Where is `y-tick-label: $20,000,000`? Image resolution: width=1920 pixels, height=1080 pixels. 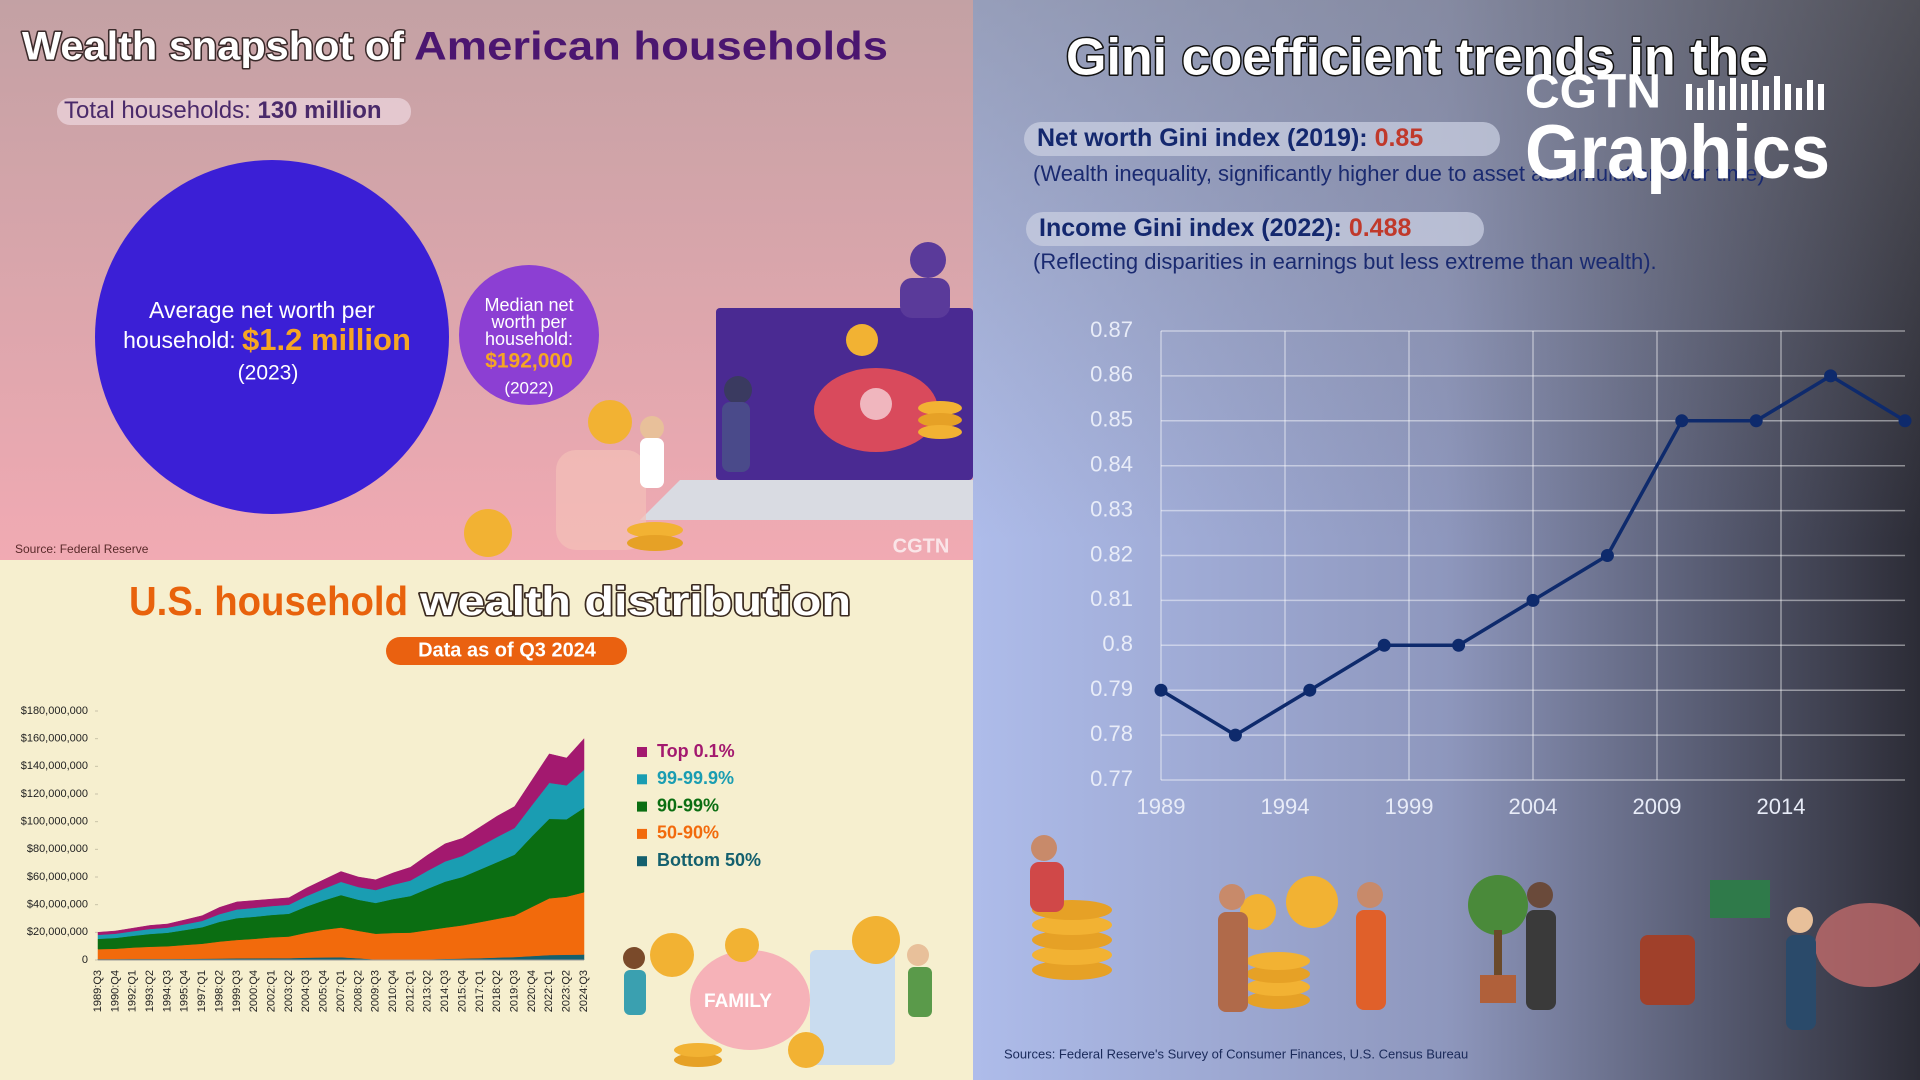 y-tick-label: $20,000,000 is located at coordinates (57, 932).